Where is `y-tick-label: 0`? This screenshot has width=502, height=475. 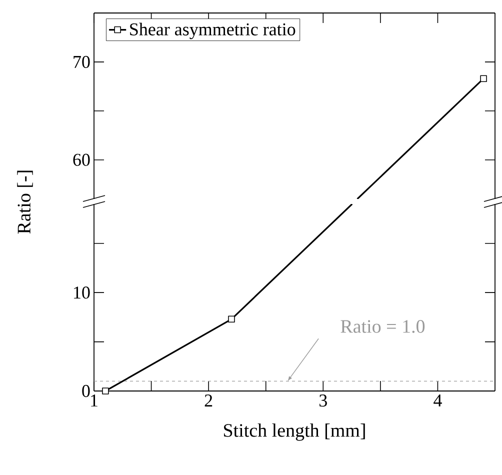 y-tick-label: 0 is located at coordinates (86, 391).